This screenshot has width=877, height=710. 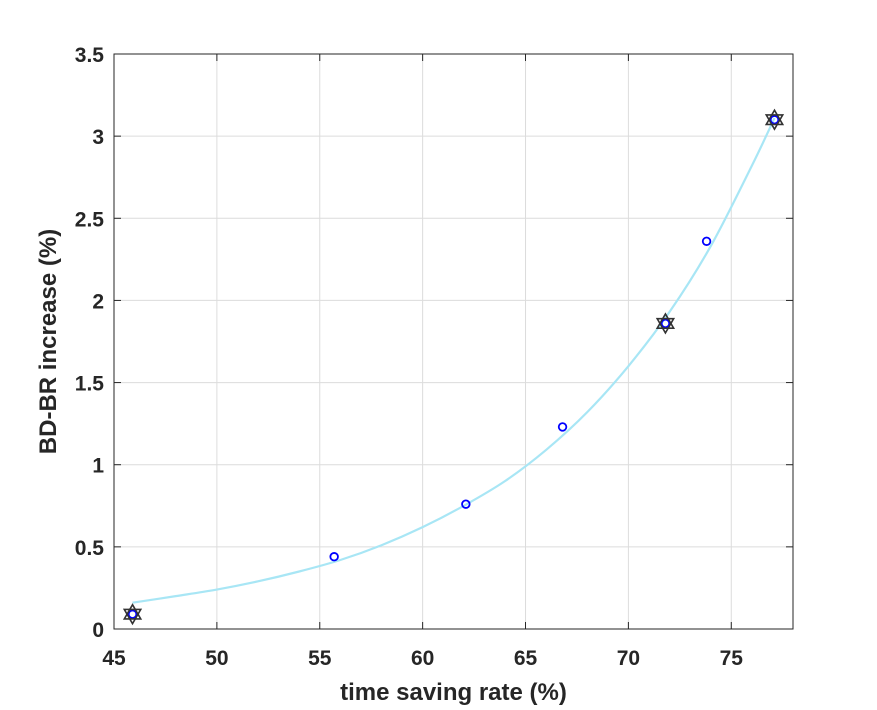 What do you see at coordinates (453, 692) in the screenshot?
I see `x-axis-label: time saving rate (%)` at bounding box center [453, 692].